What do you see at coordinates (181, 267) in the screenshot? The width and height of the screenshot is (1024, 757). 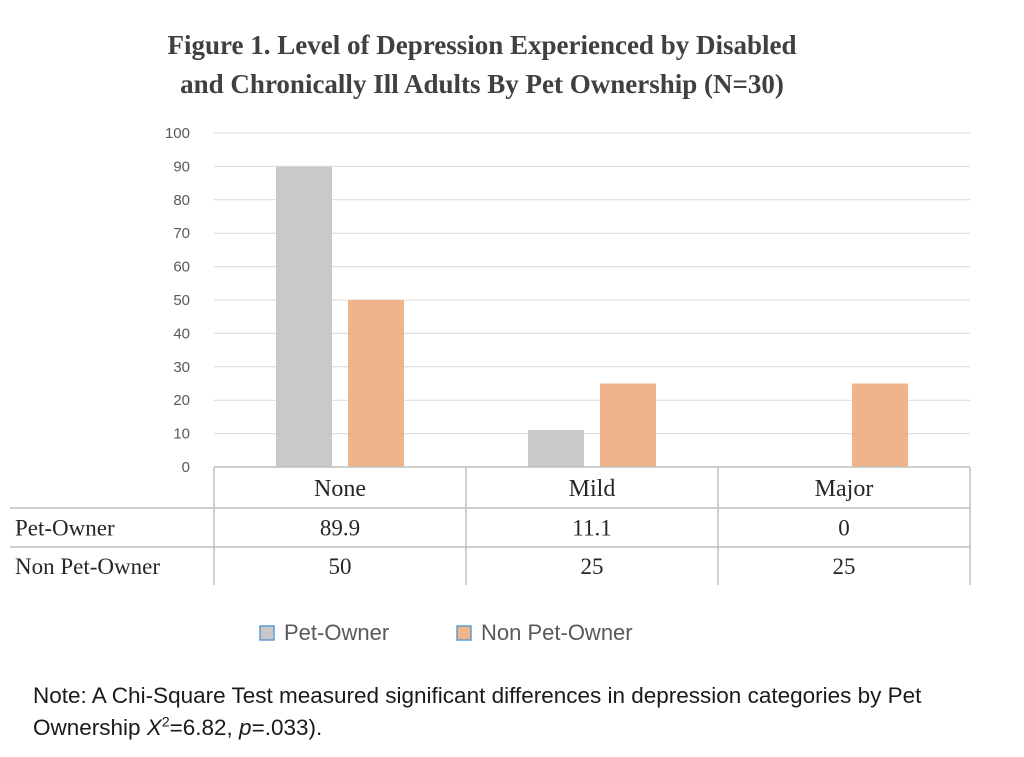 I see `y-tick-label-60: 60` at bounding box center [181, 267].